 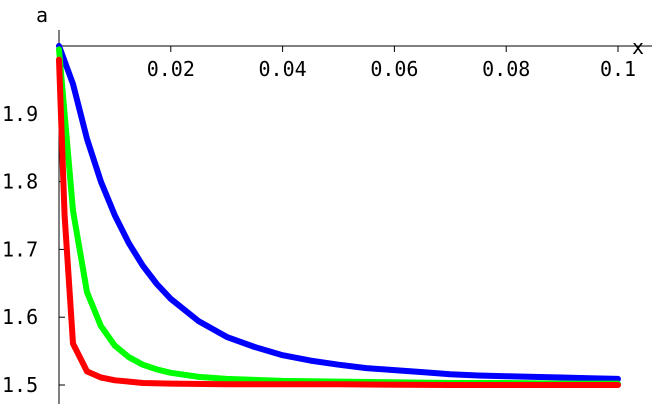 What do you see at coordinates (506, 69) in the screenshot?
I see `x-tick-label: 0.08` at bounding box center [506, 69].